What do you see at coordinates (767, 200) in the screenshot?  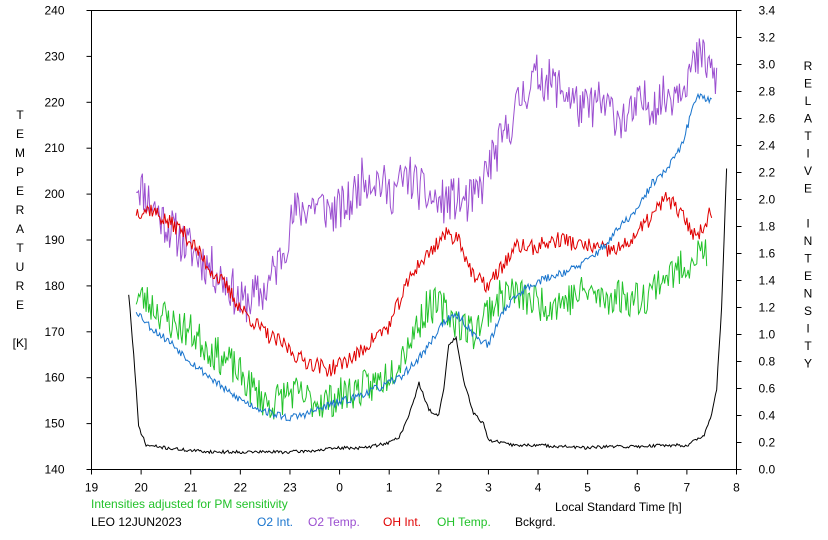 I see `y-right-tick-label: 2.0` at bounding box center [767, 200].